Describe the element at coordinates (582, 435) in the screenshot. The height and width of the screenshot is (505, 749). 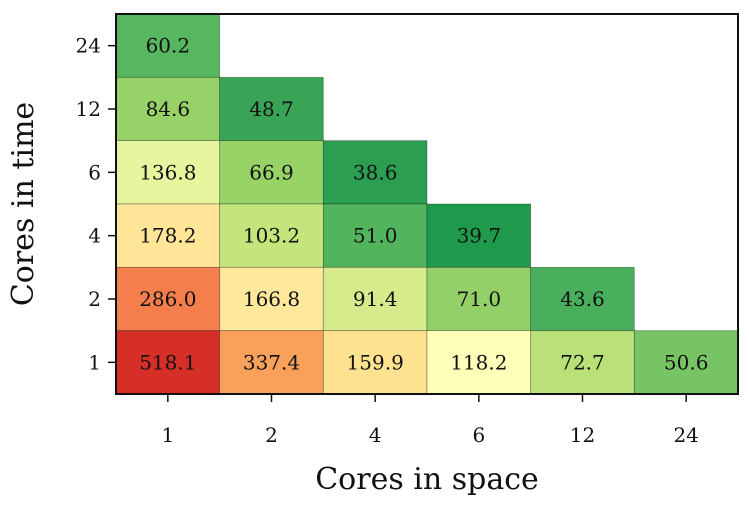
I see `x-tick-label-12: 12` at that location.